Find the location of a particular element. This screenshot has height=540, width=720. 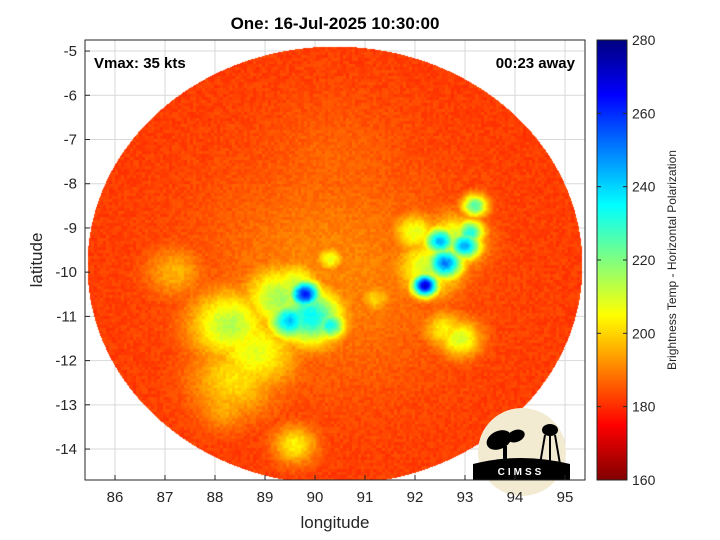

x-tick-label: 92 is located at coordinates (415, 497).